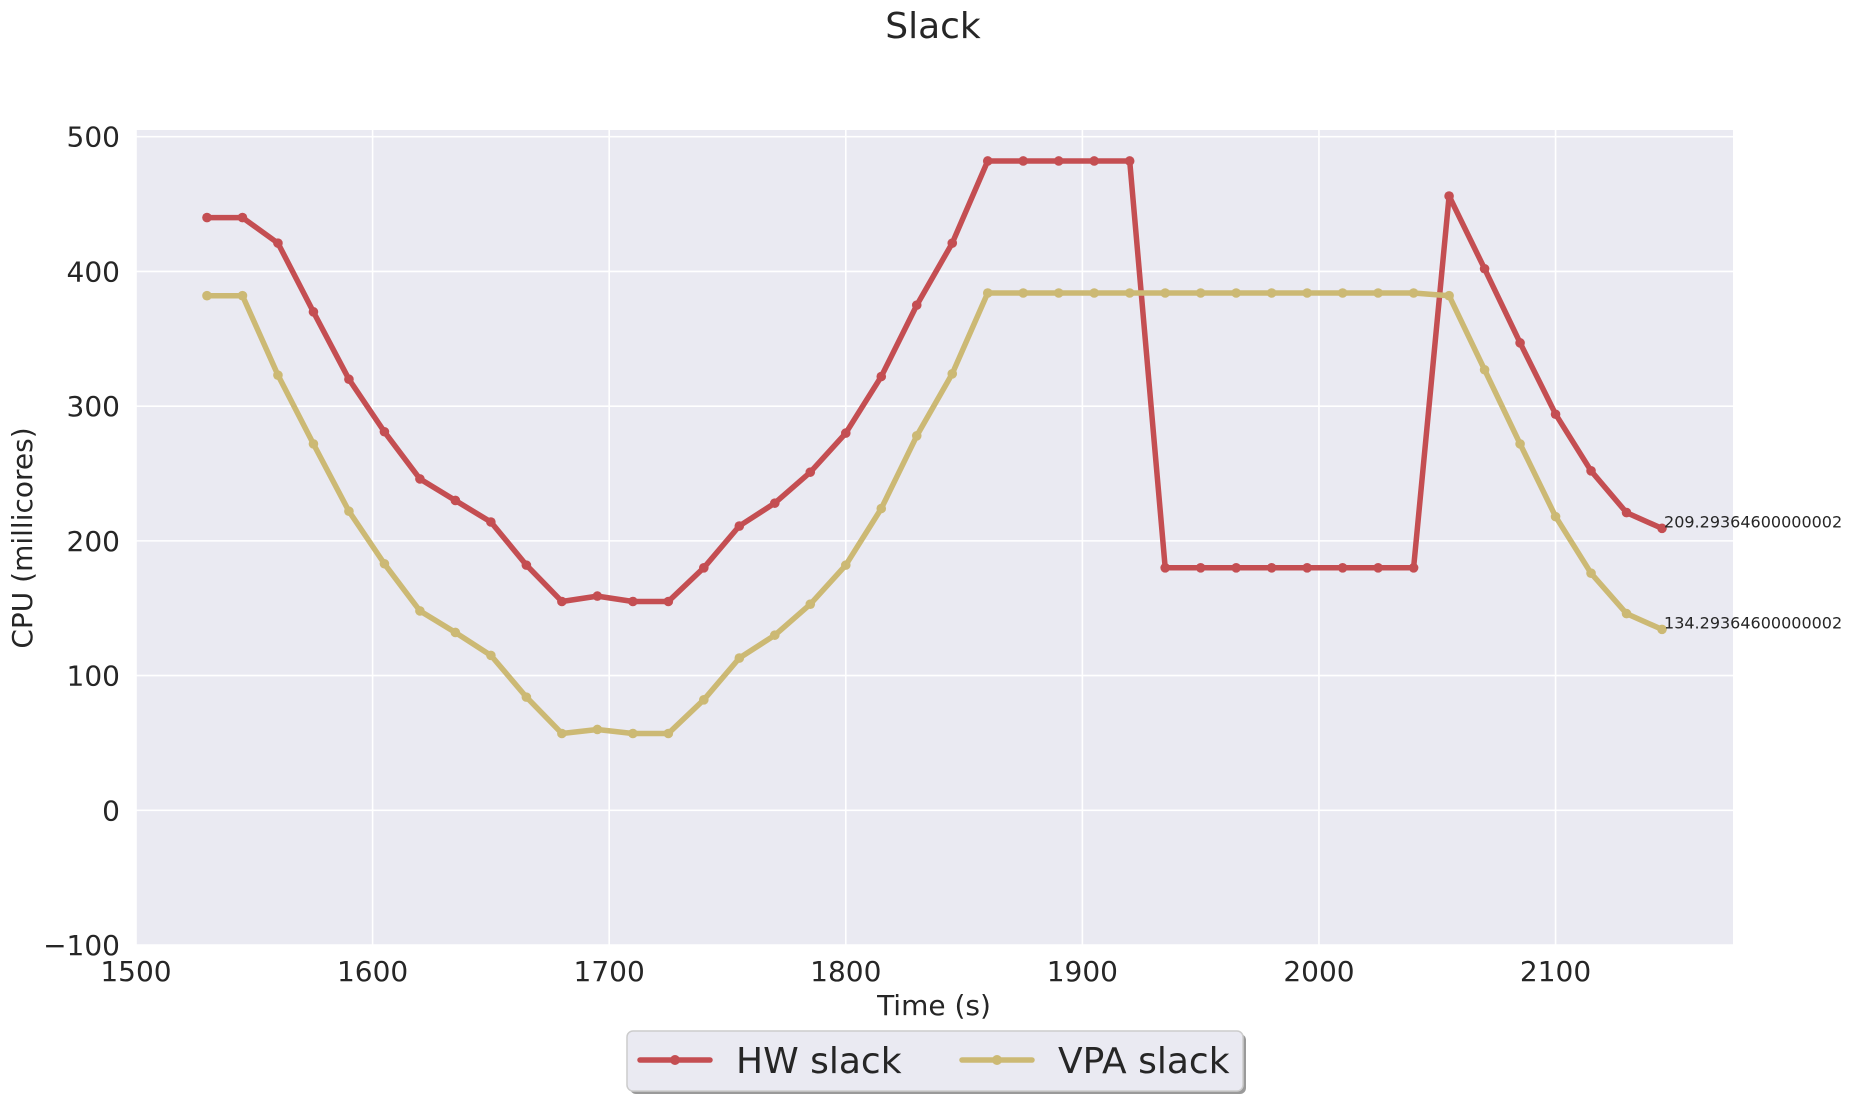 The height and width of the screenshot is (1101, 1854). I want to click on x-axis-label: Time (s), so click(933, 1005).